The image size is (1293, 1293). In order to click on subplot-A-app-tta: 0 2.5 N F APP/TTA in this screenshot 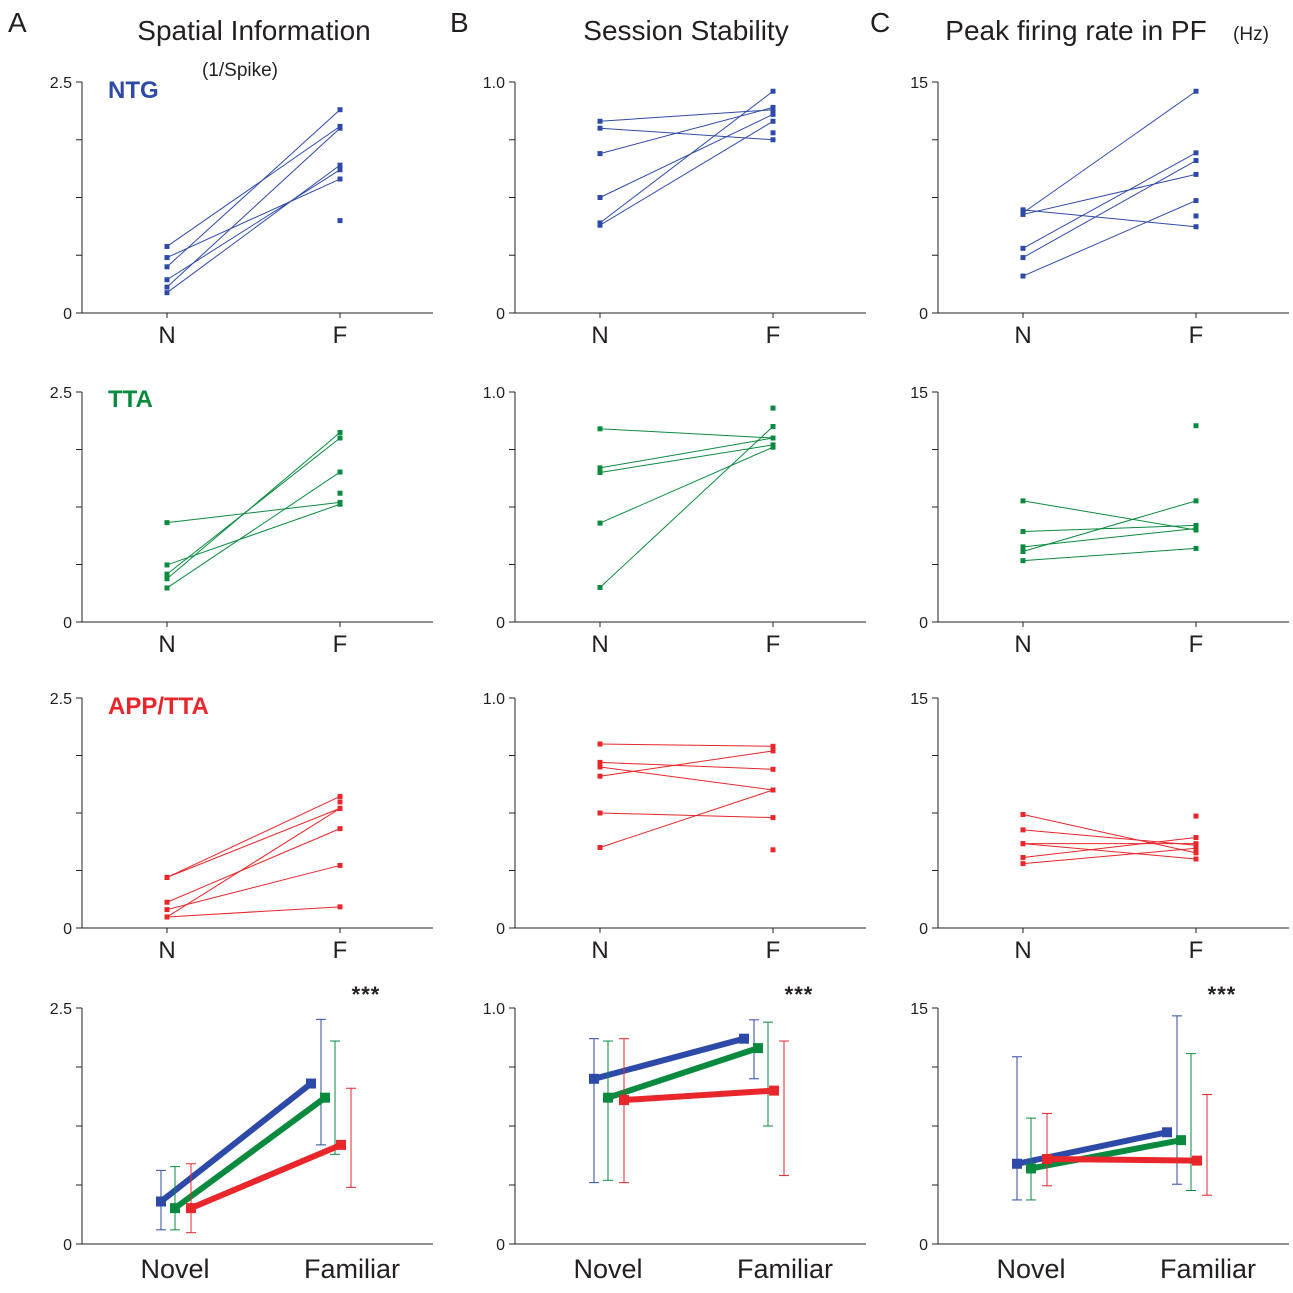, I will do `click(241, 827)`.